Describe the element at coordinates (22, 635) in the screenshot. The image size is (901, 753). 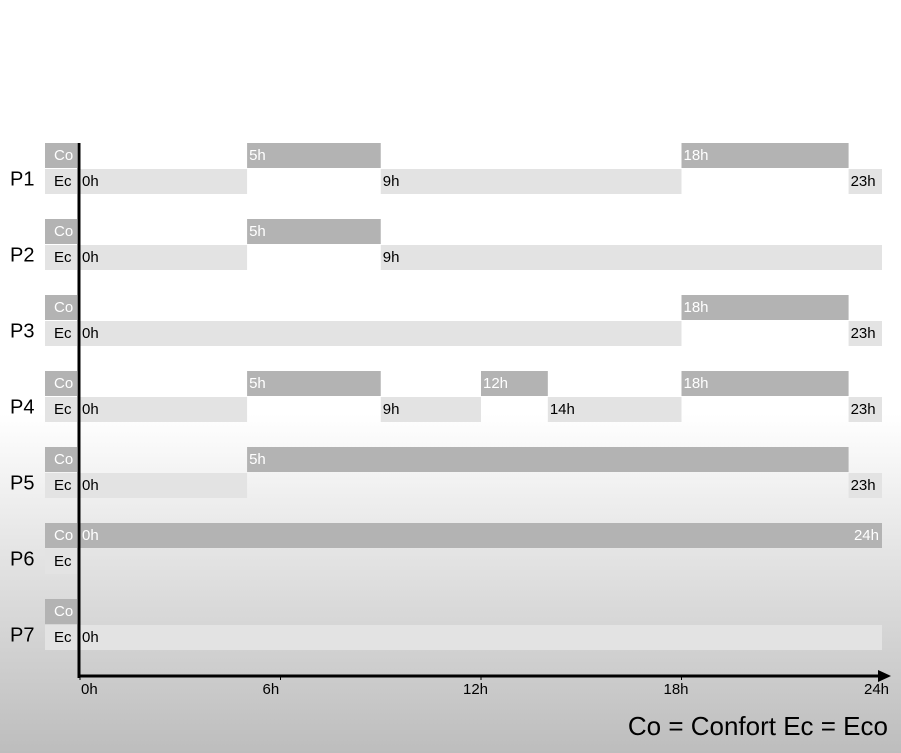
I see `row-label: P7` at that location.